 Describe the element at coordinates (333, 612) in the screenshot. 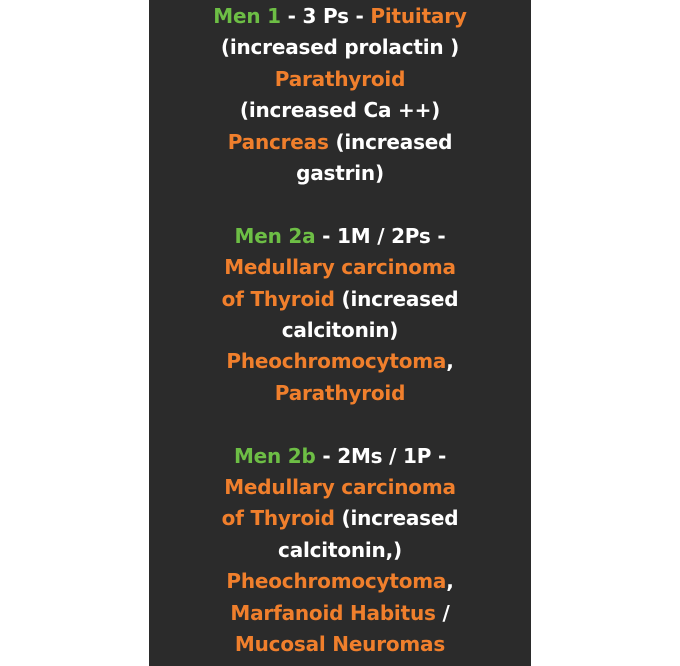

I see `highlight-term: Marfanoid Habitus` at that location.